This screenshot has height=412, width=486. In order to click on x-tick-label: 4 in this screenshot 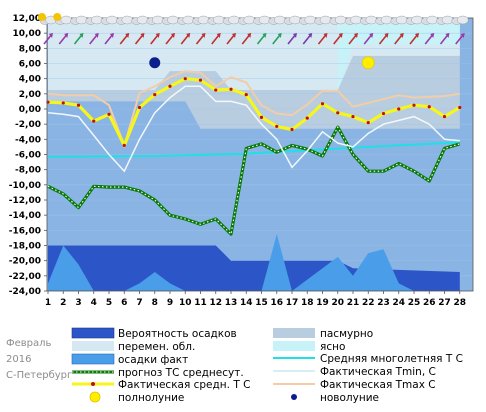, I will do `click(94, 303)`.